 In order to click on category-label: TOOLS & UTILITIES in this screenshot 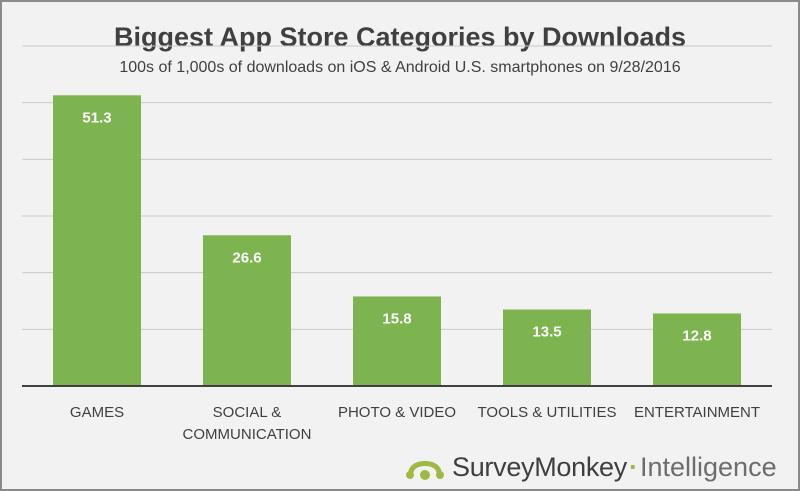, I will do `click(547, 412)`.